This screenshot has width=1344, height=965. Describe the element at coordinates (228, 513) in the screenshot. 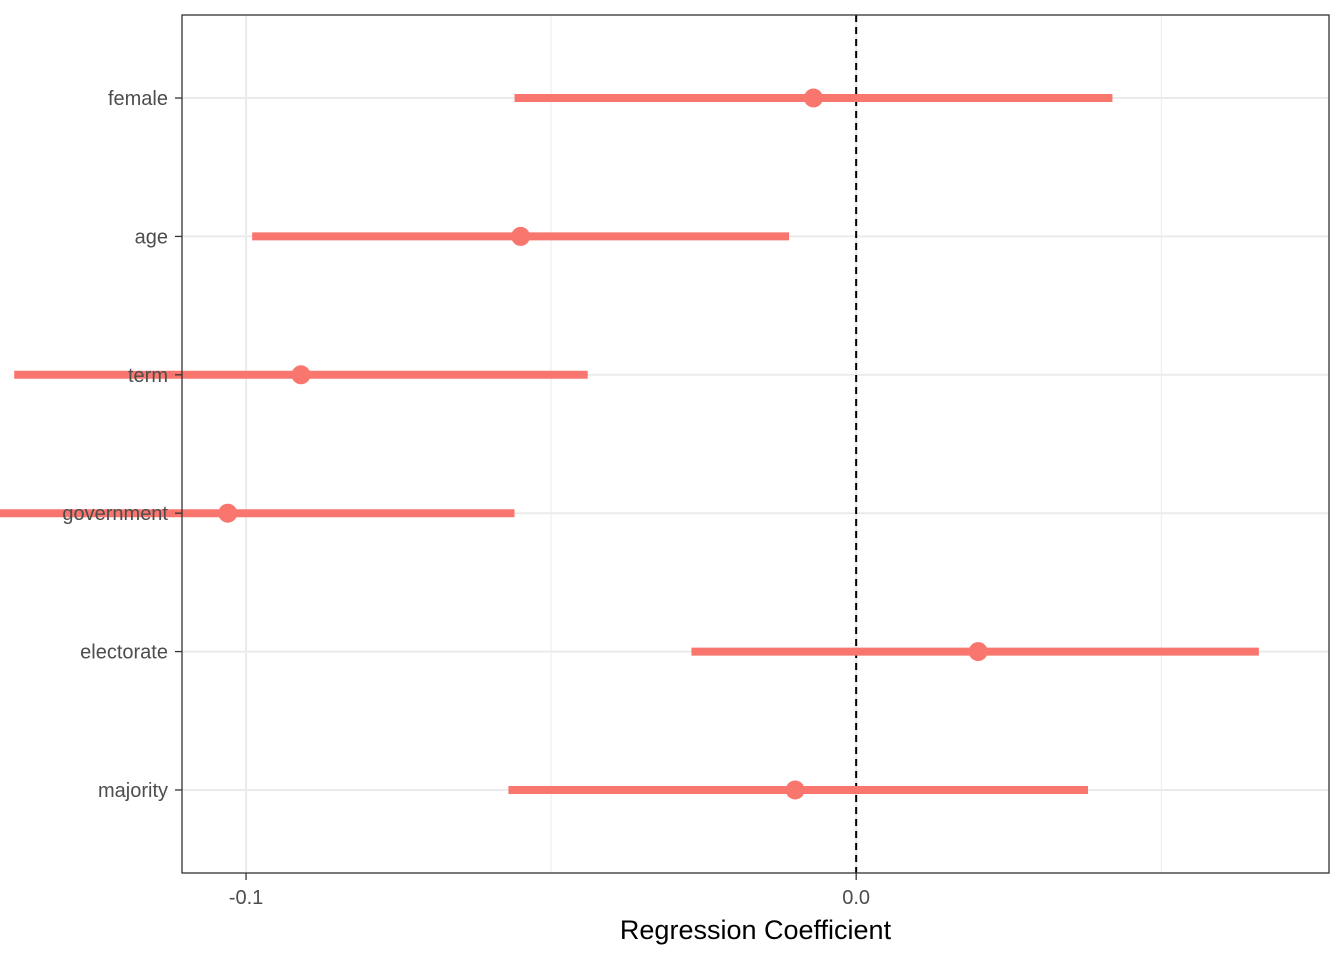

I see `estimate-point-government` at that location.